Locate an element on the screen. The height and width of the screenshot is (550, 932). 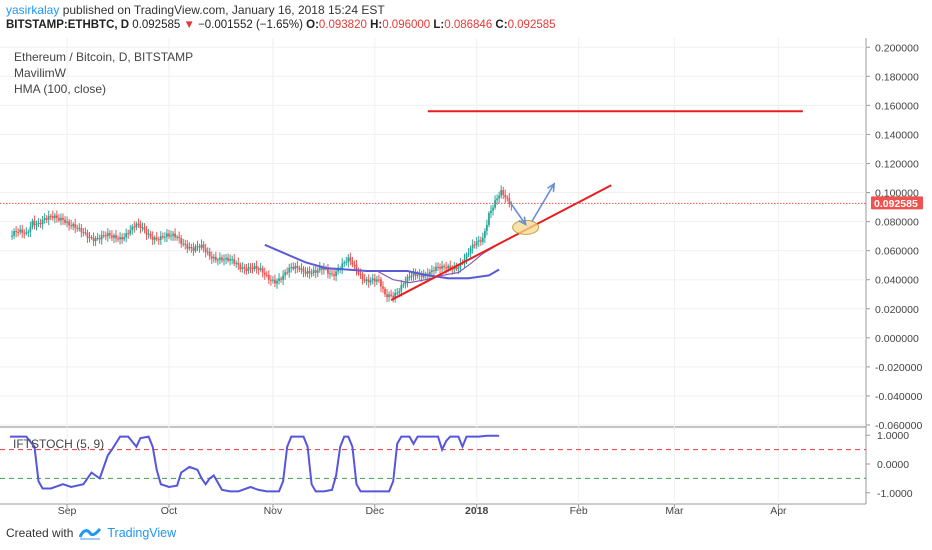
symbol-label: BITSTAMP:ETHBTC, D is located at coordinates (68, 25).